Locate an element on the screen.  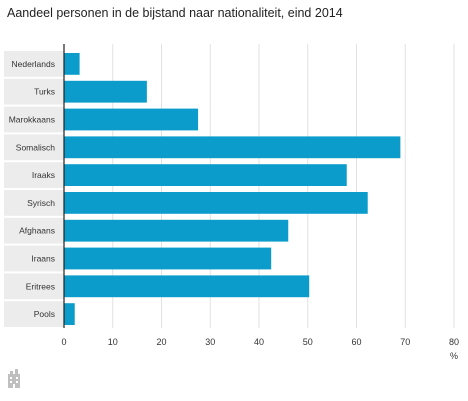
category-bands is located at coordinates (34, 189).